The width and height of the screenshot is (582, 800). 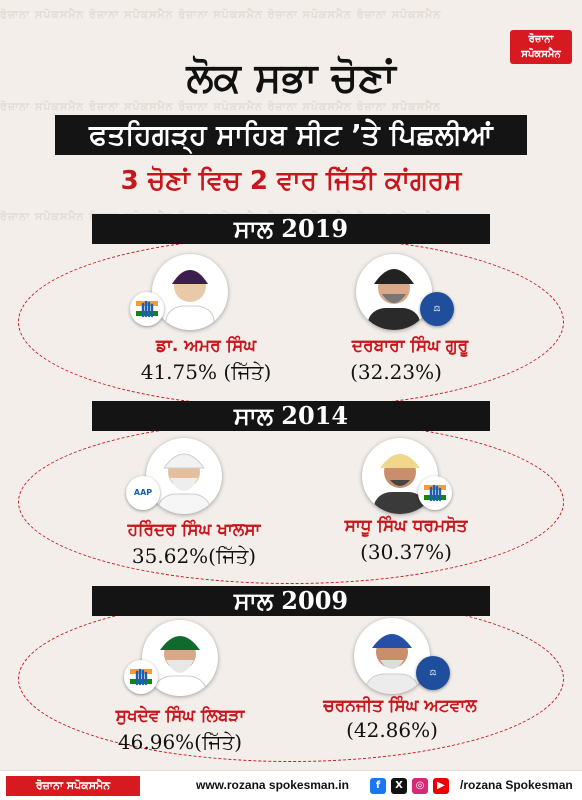 What do you see at coordinates (441, 786) in the screenshot?
I see `youtube-icon: ▶` at bounding box center [441, 786].